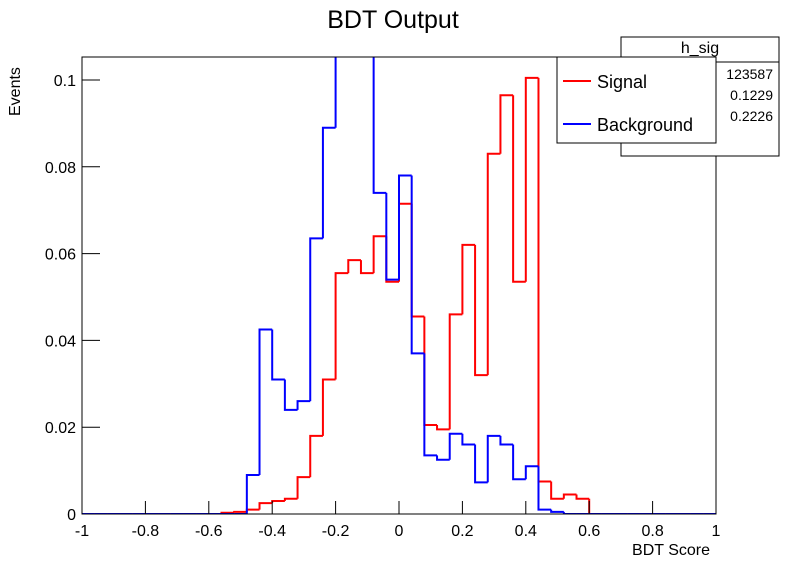 This screenshot has height=572, width=796. What do you see at coordinates (751, 116) in the screenshot?
I see `stats-value: 0.2226` at bounding box center [751, 116].